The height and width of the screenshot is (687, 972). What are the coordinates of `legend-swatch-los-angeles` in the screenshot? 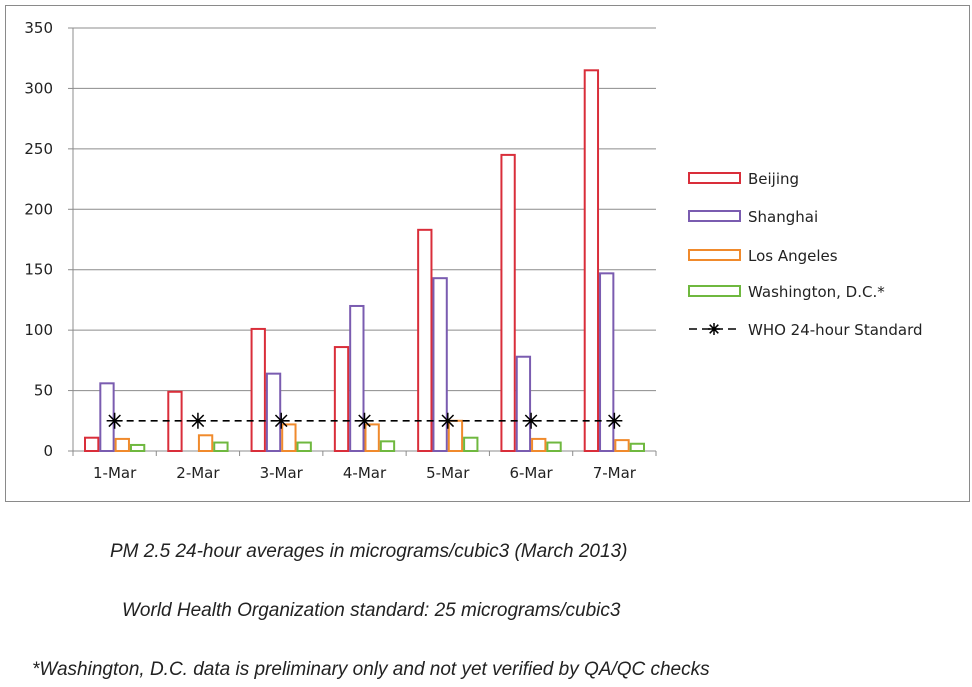 It's located at (714, 255).